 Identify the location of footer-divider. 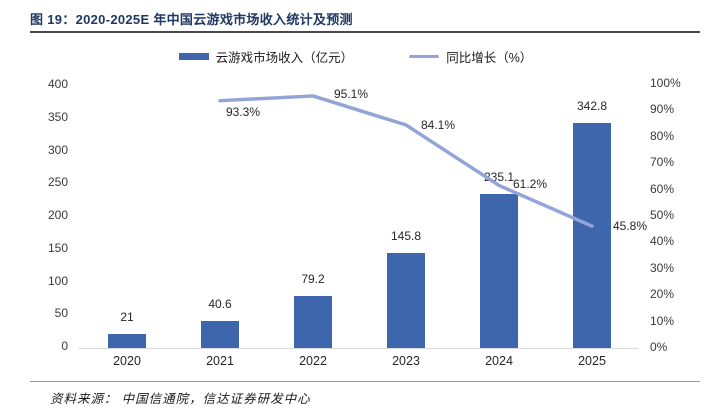
(365, 381).